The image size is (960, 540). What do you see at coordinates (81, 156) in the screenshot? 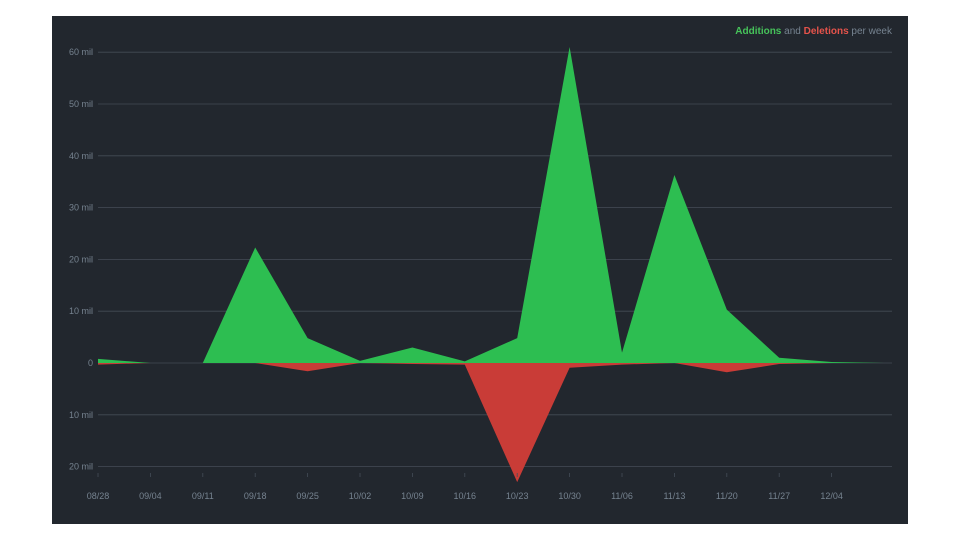
I see `y-tick-label: 40 mil` at bounding box center [81, 156].